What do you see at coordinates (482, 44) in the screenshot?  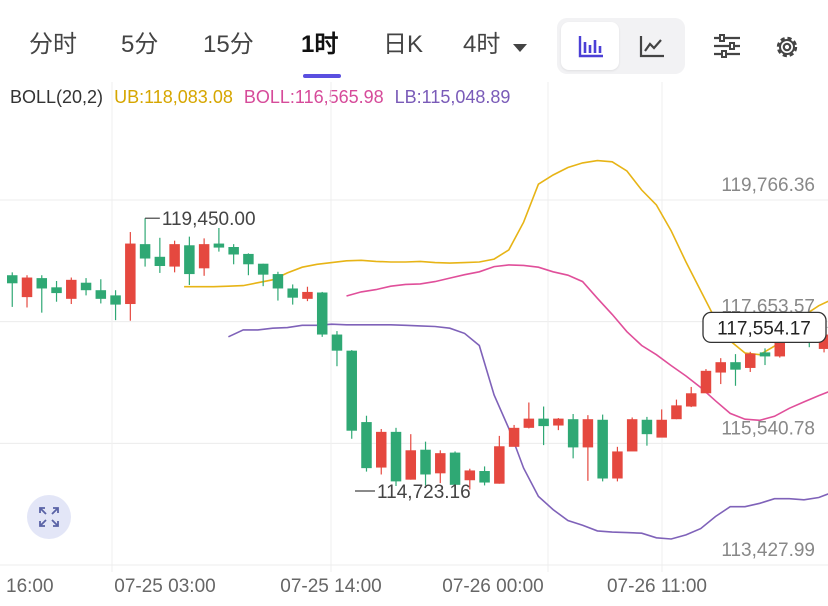 I see `tab-timeframe-4h: 4时` at bounding box center [482, 44].